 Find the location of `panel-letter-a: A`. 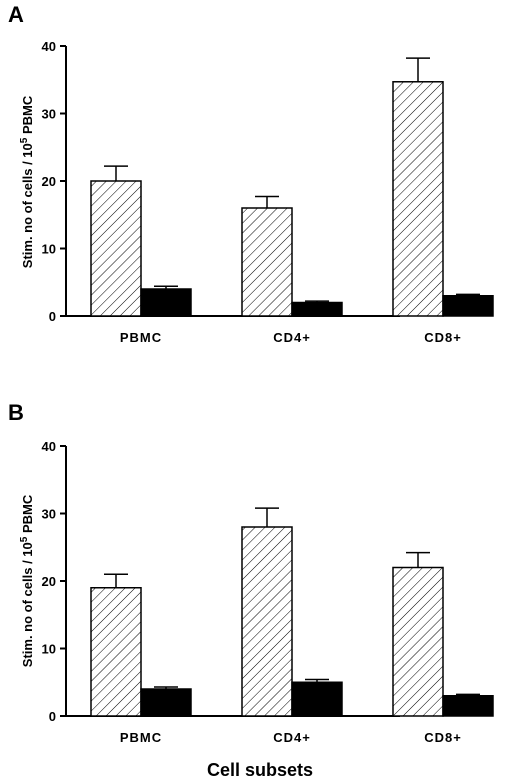

panel-letter-a: A is located at coordinates (16, 14).